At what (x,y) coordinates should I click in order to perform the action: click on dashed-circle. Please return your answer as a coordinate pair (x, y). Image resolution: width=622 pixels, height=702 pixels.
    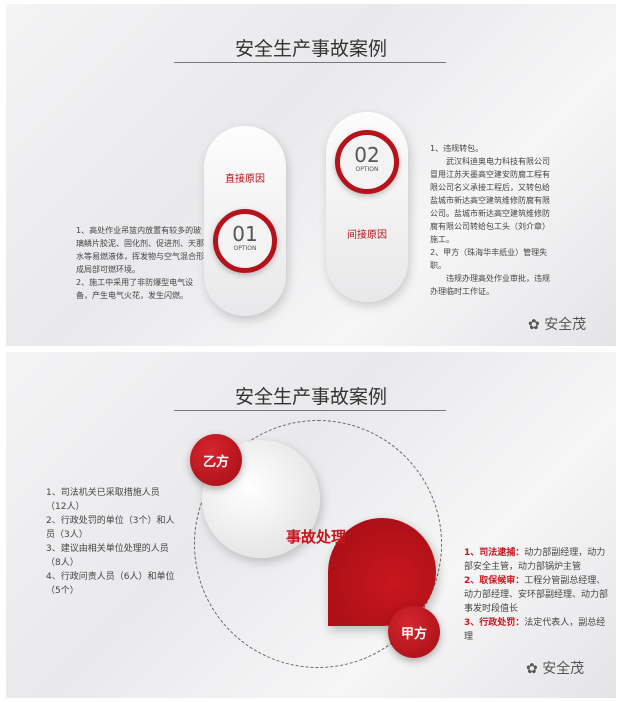
    Looking at the image, I should click on (318, 544).